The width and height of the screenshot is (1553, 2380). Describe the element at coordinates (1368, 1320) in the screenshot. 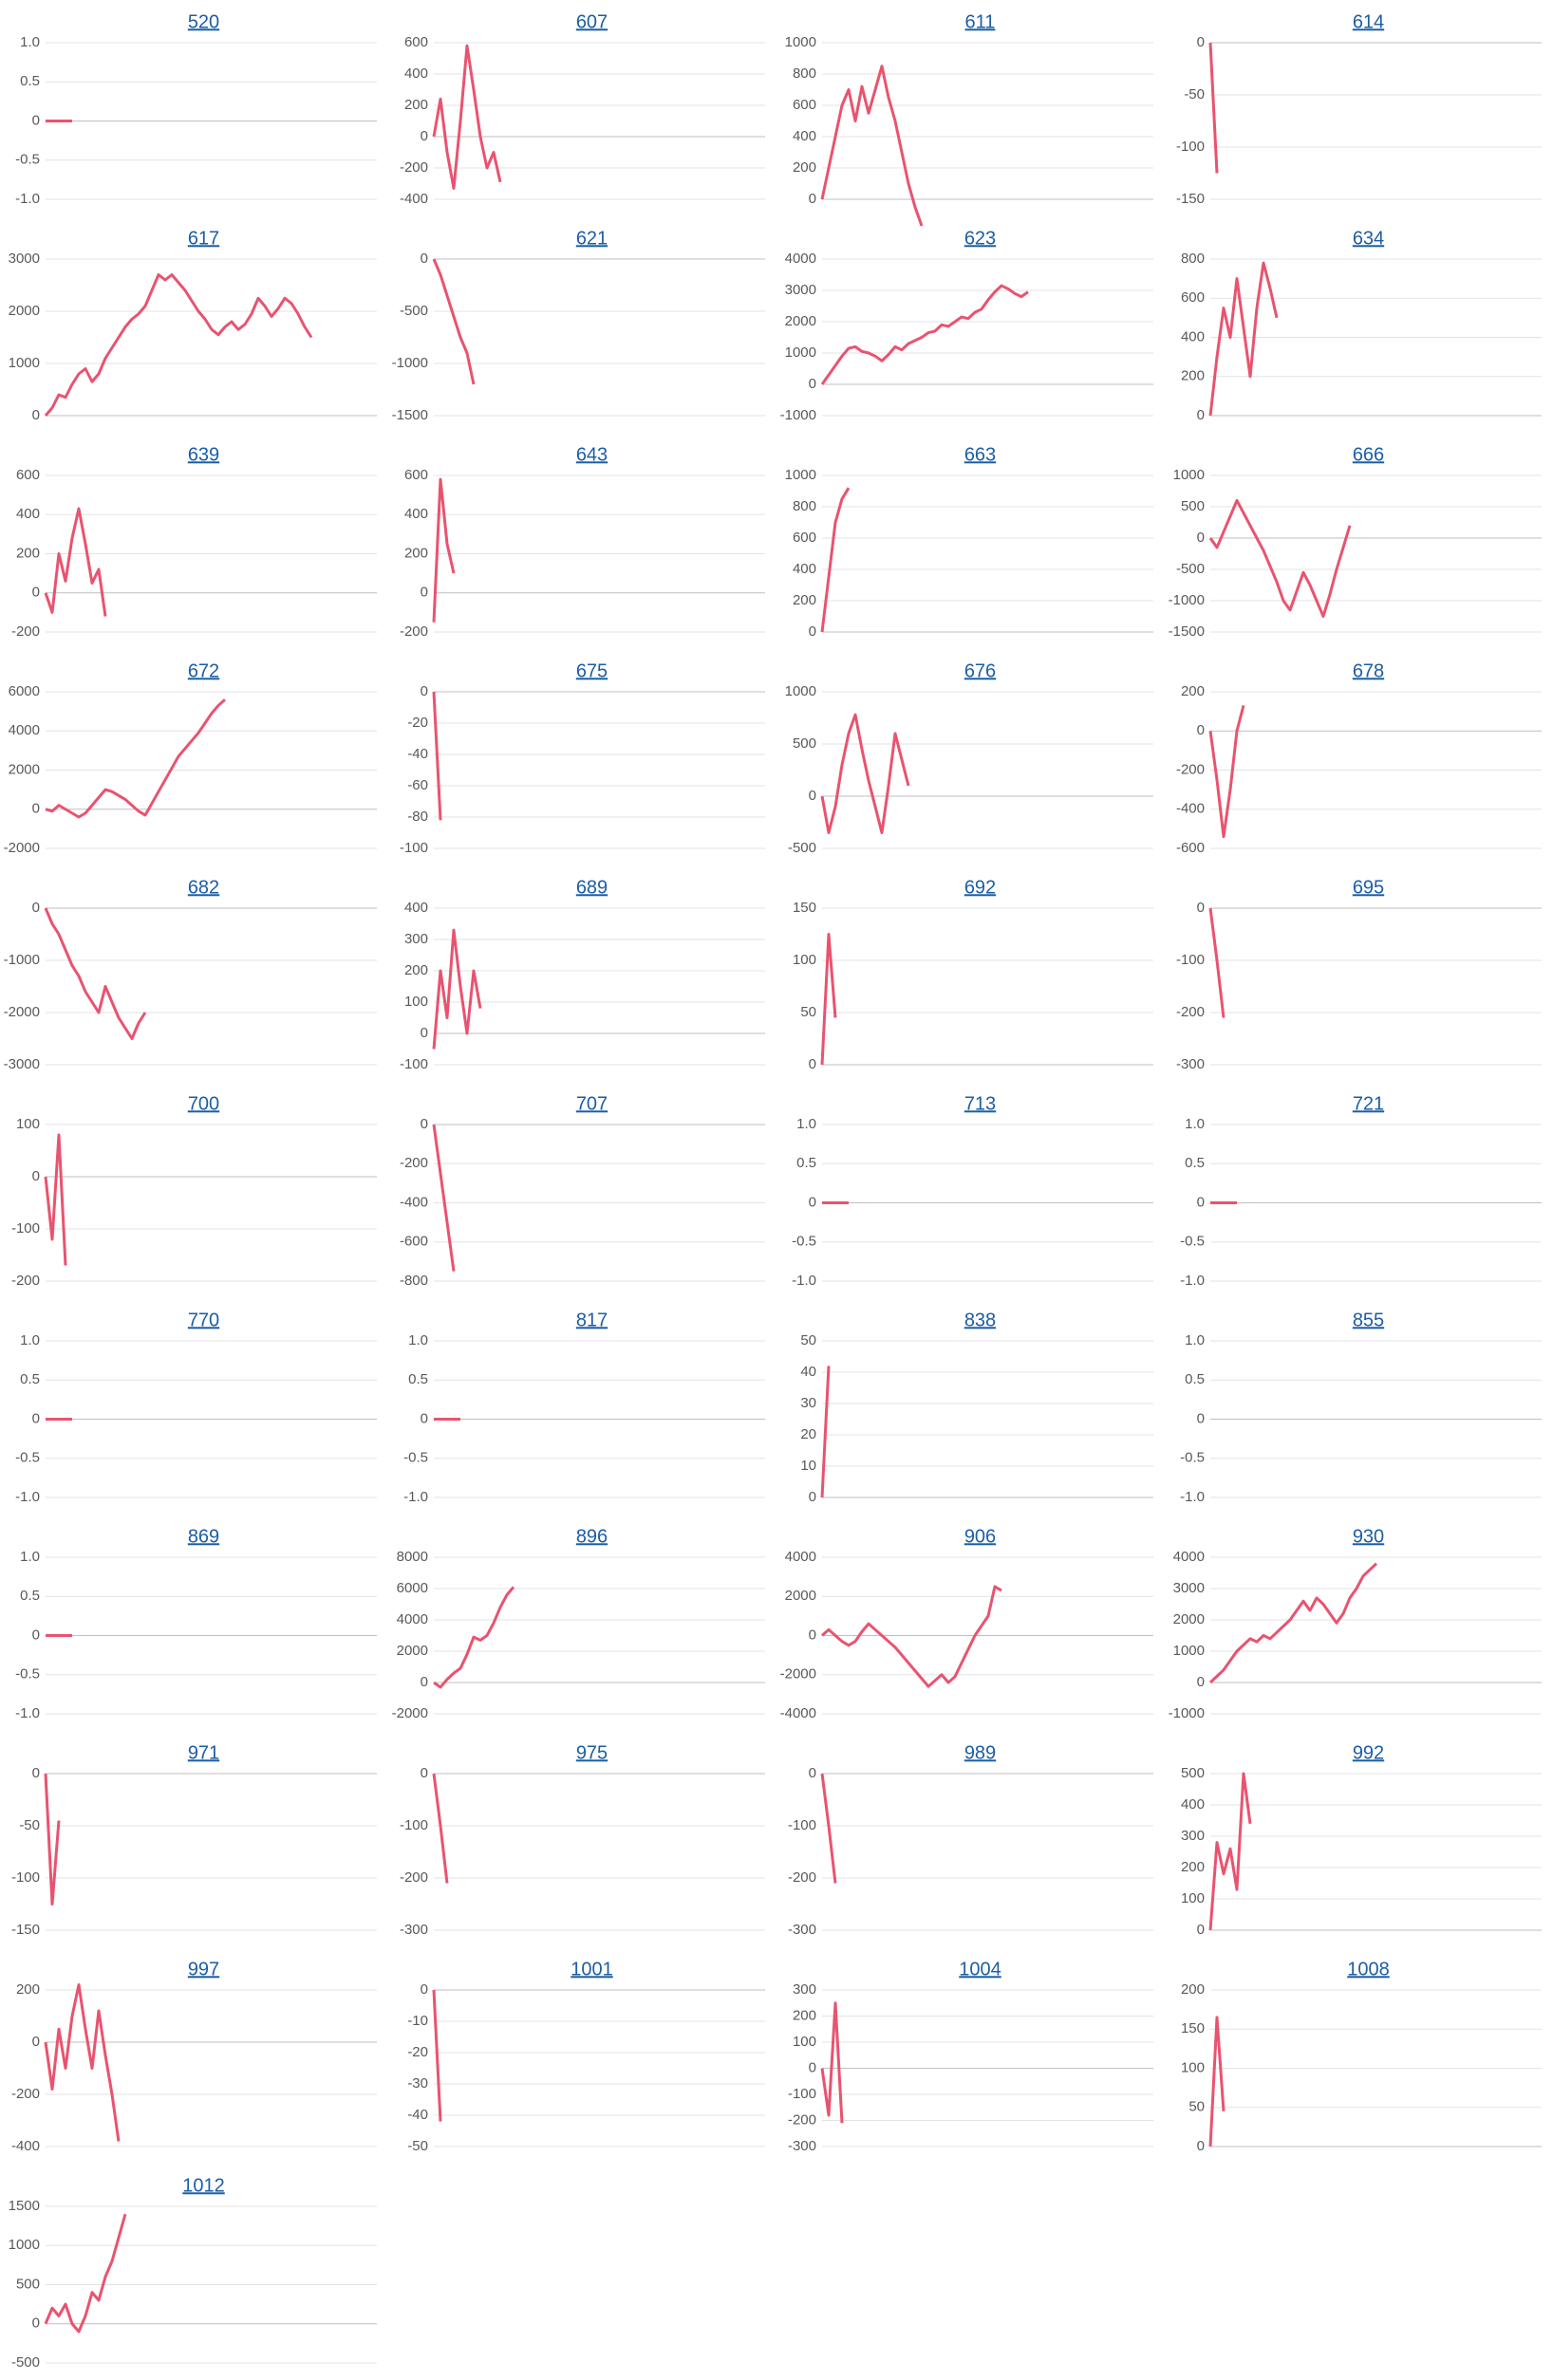

I see `chart-title: 855` at that location.